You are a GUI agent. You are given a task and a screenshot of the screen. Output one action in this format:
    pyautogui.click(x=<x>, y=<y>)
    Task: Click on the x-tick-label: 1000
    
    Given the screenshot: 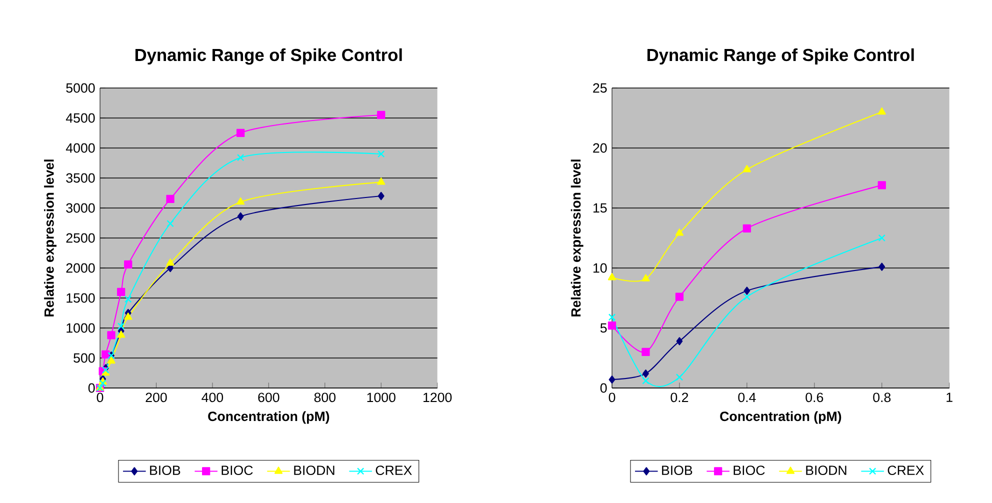 What is the action you would take?
    pyautogui.click(x=381, y=397)
    